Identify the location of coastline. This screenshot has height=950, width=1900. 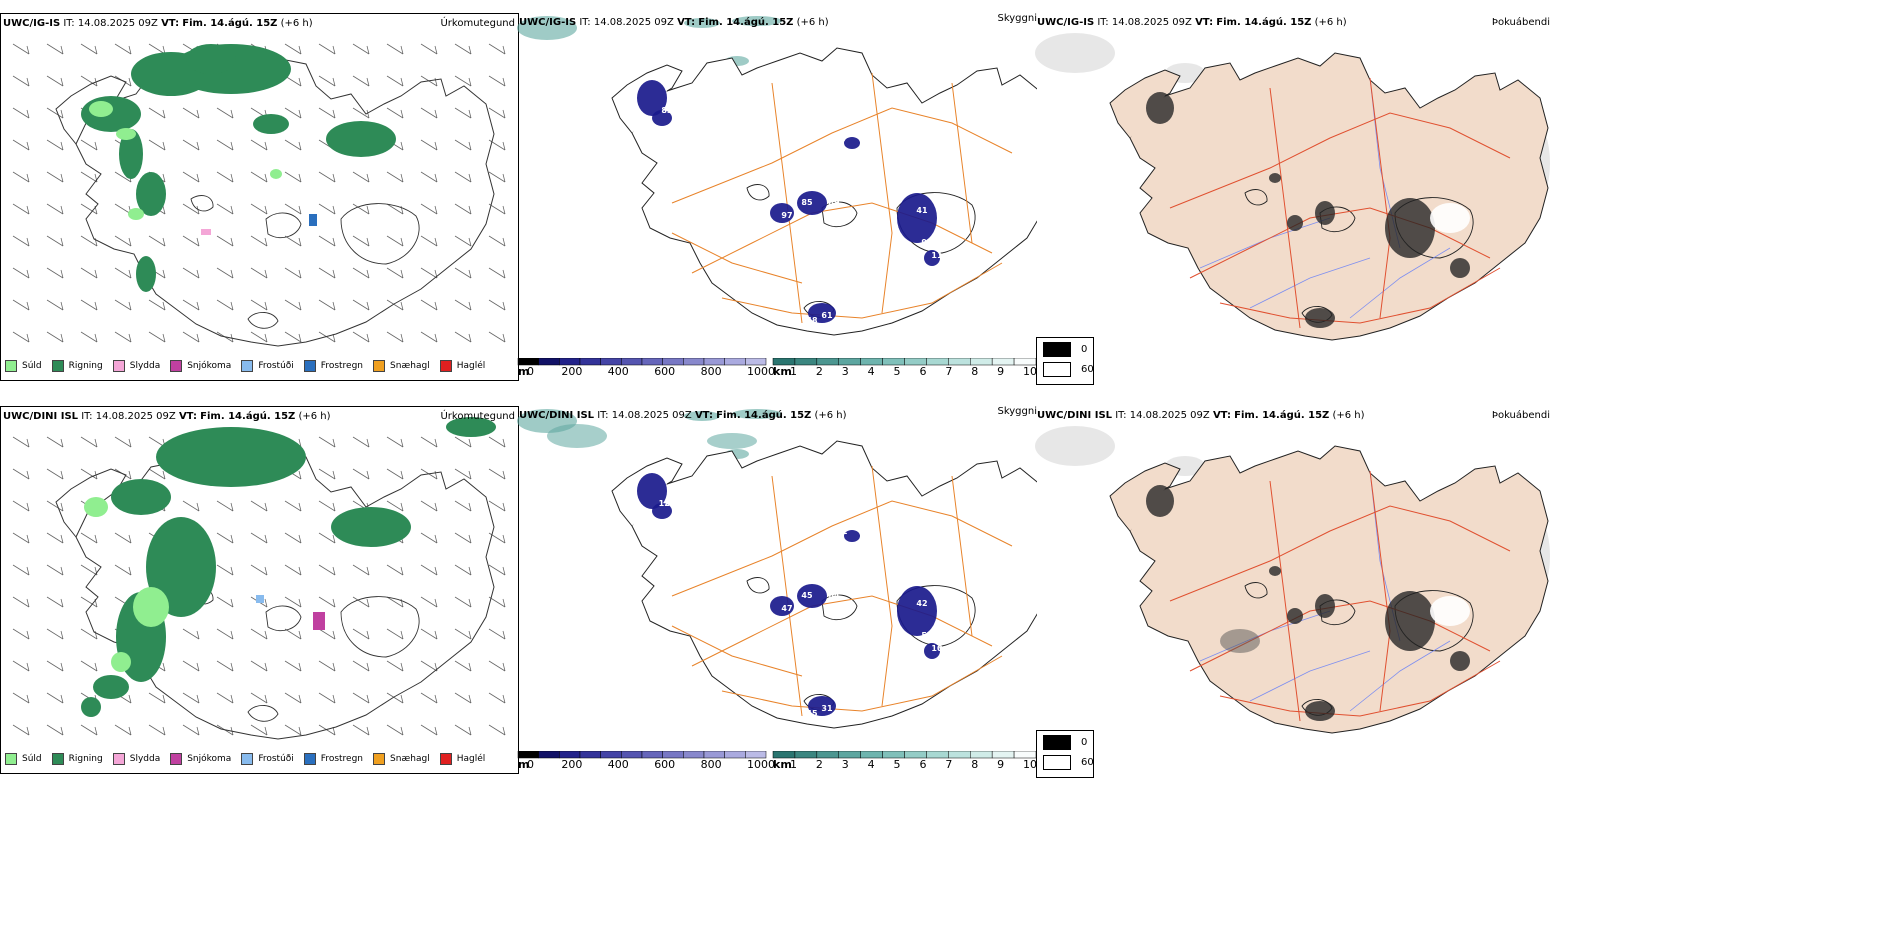
(834, 191).